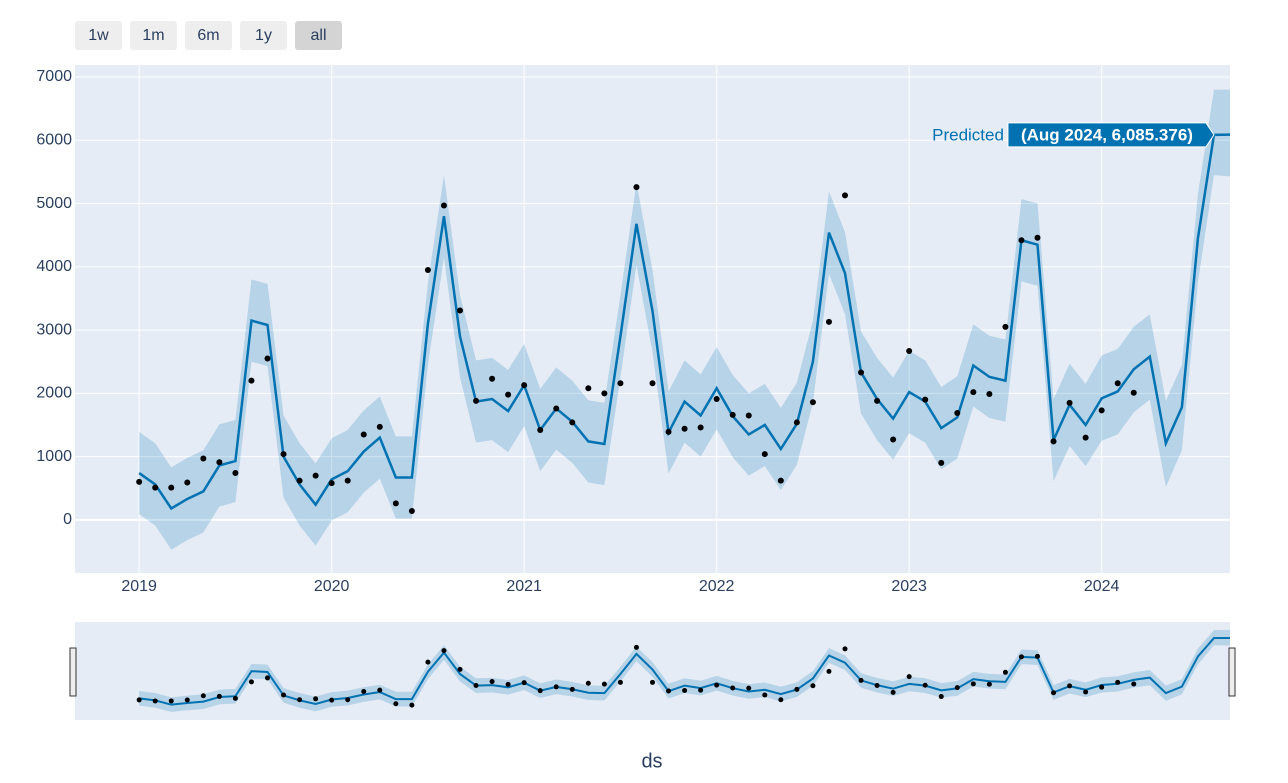 This screenshot has width=1288, height=783. I want to click on range-button-label: all, so click(318, 35).